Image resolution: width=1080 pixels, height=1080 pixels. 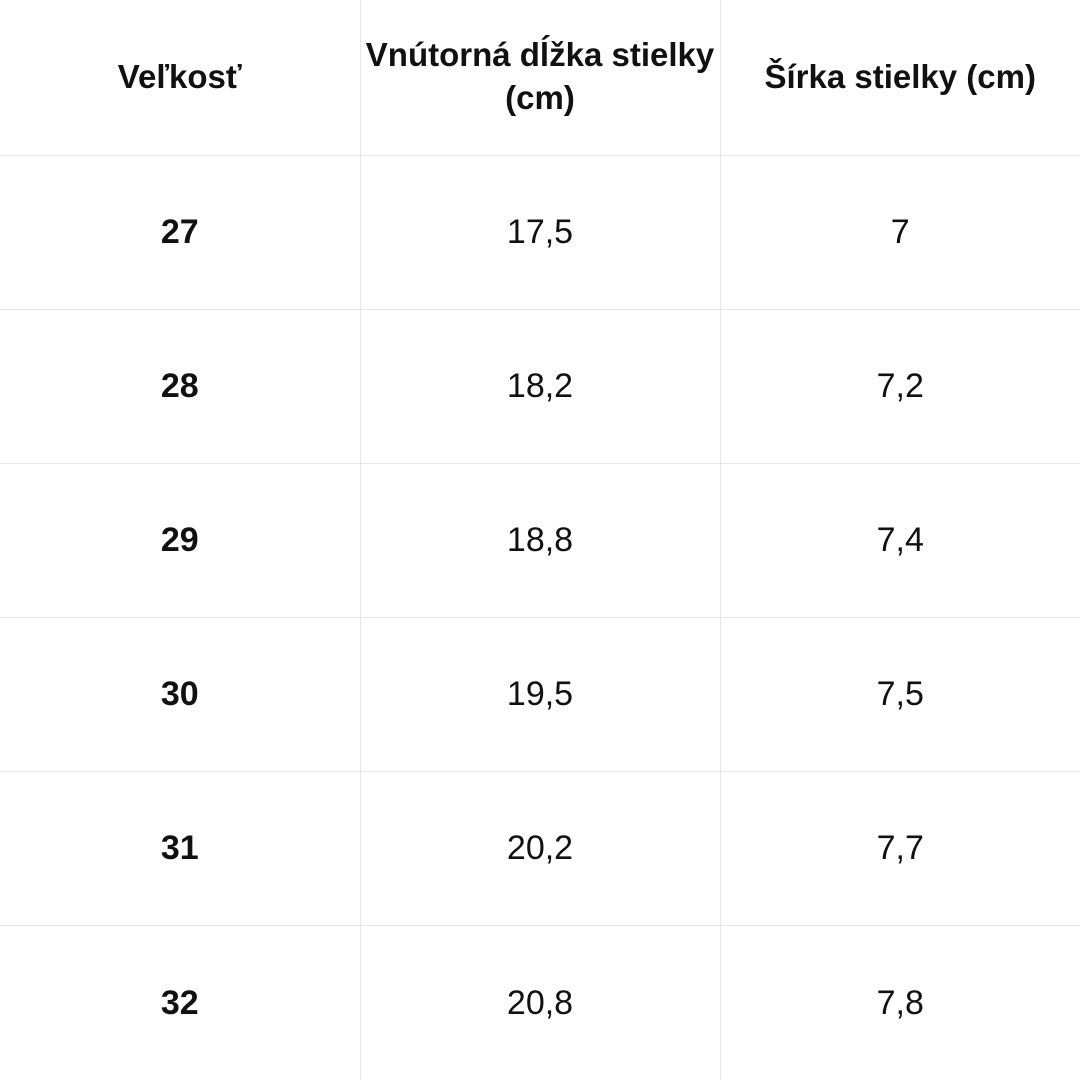 What do you see at coordinates (180, 540) in the screenshot?
I see `size-cell: 29` at bounding box center [180, 540].